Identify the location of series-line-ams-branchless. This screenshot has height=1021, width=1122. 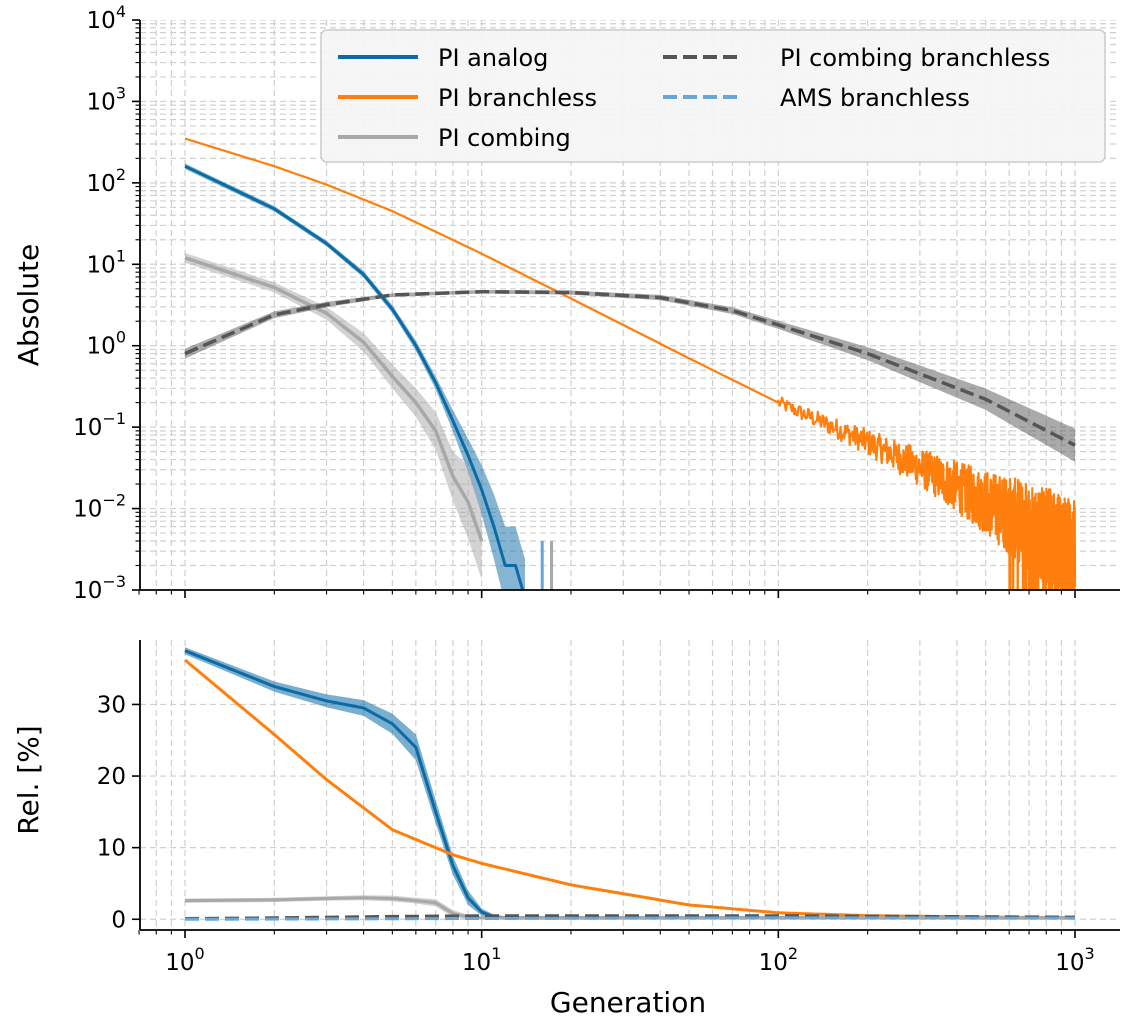
(630, 918).